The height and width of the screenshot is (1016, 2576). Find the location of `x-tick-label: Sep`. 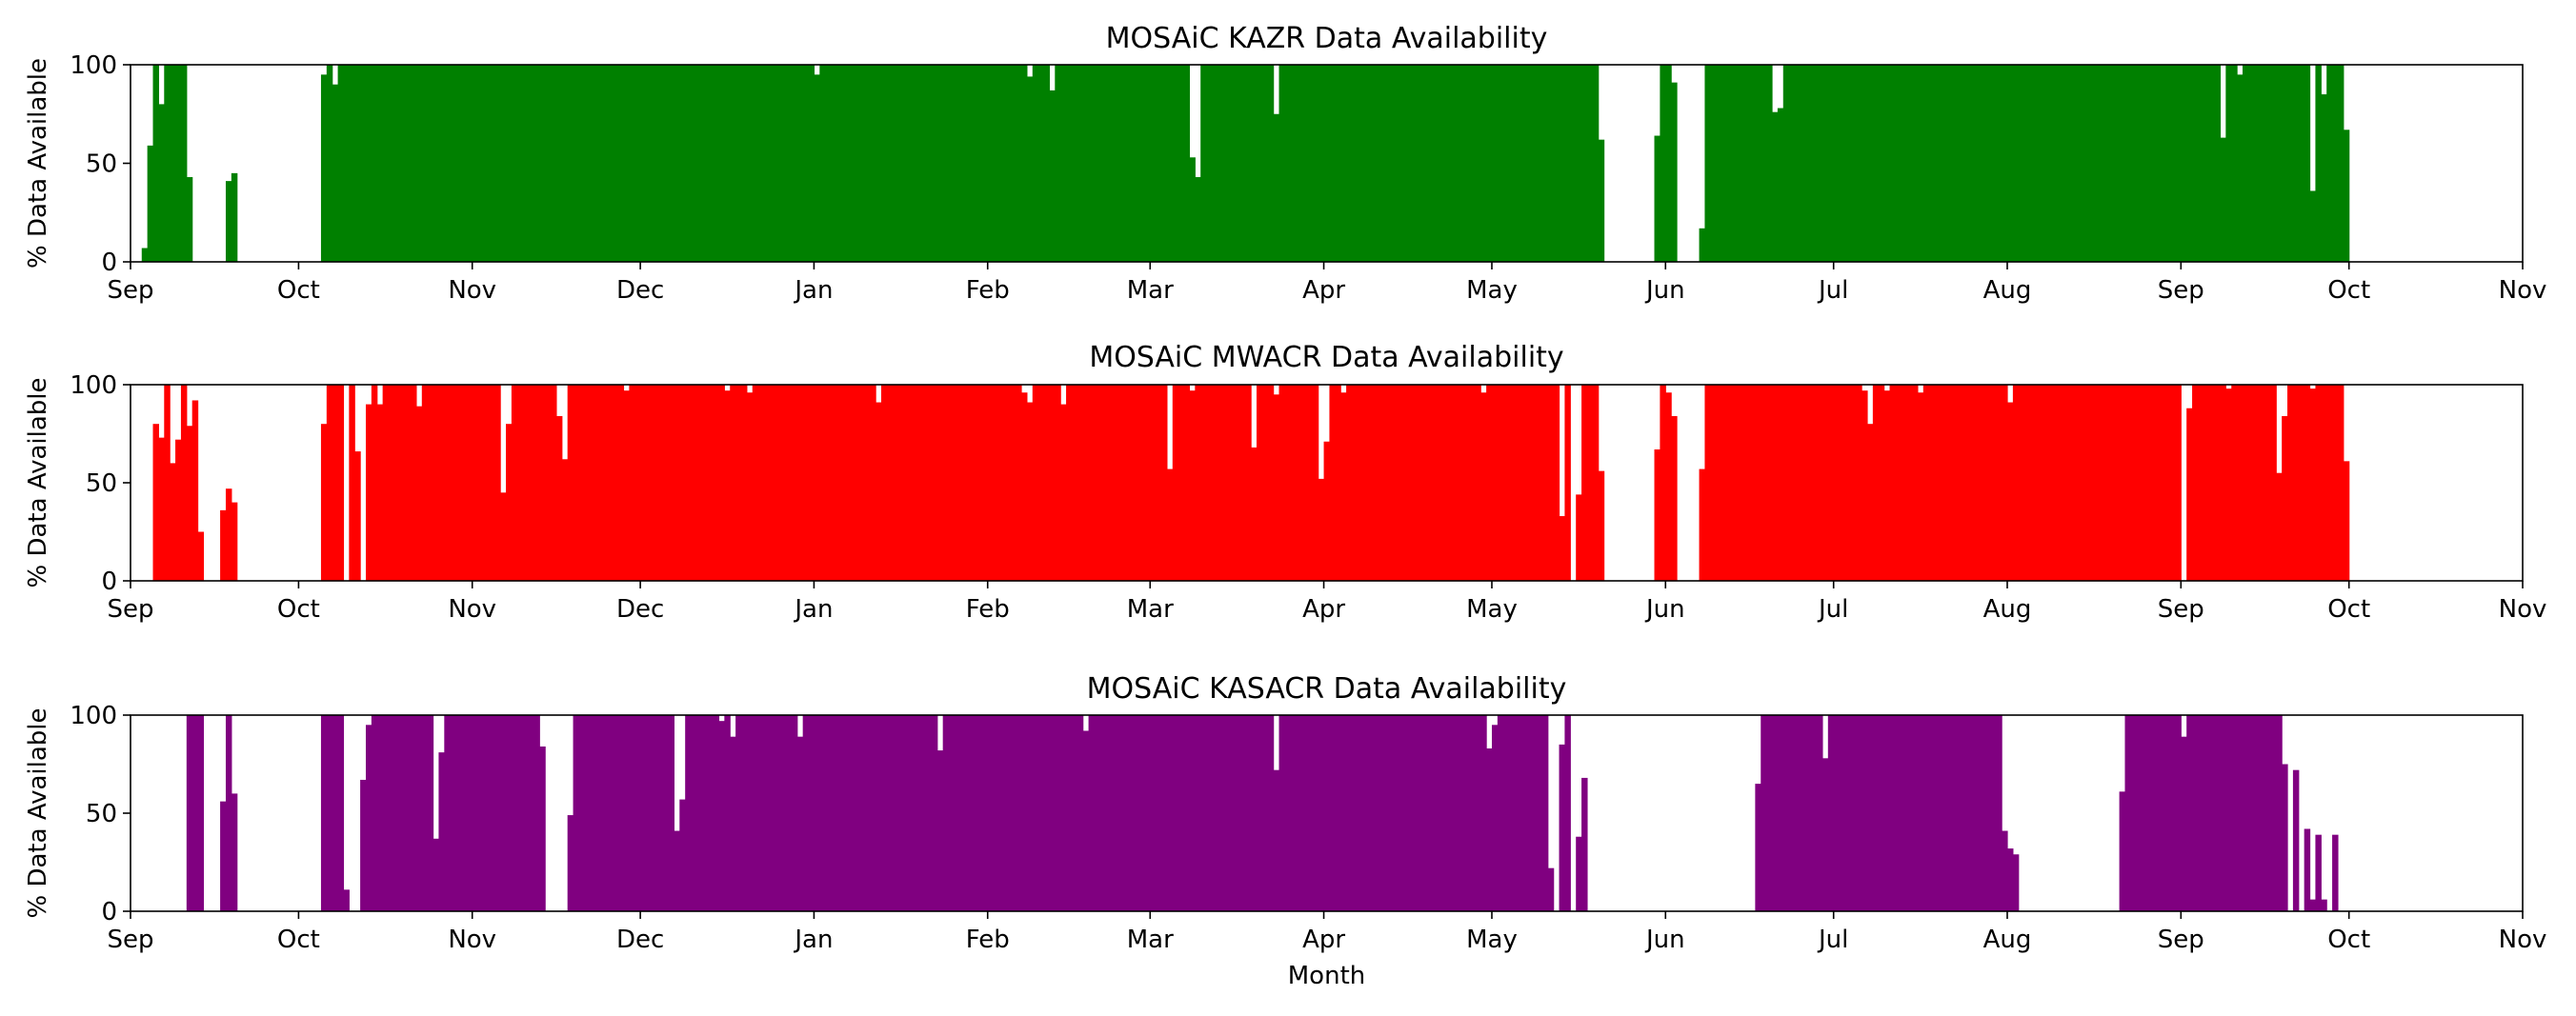

x-tick-label: Sep is located at coordinates (2181, 609).